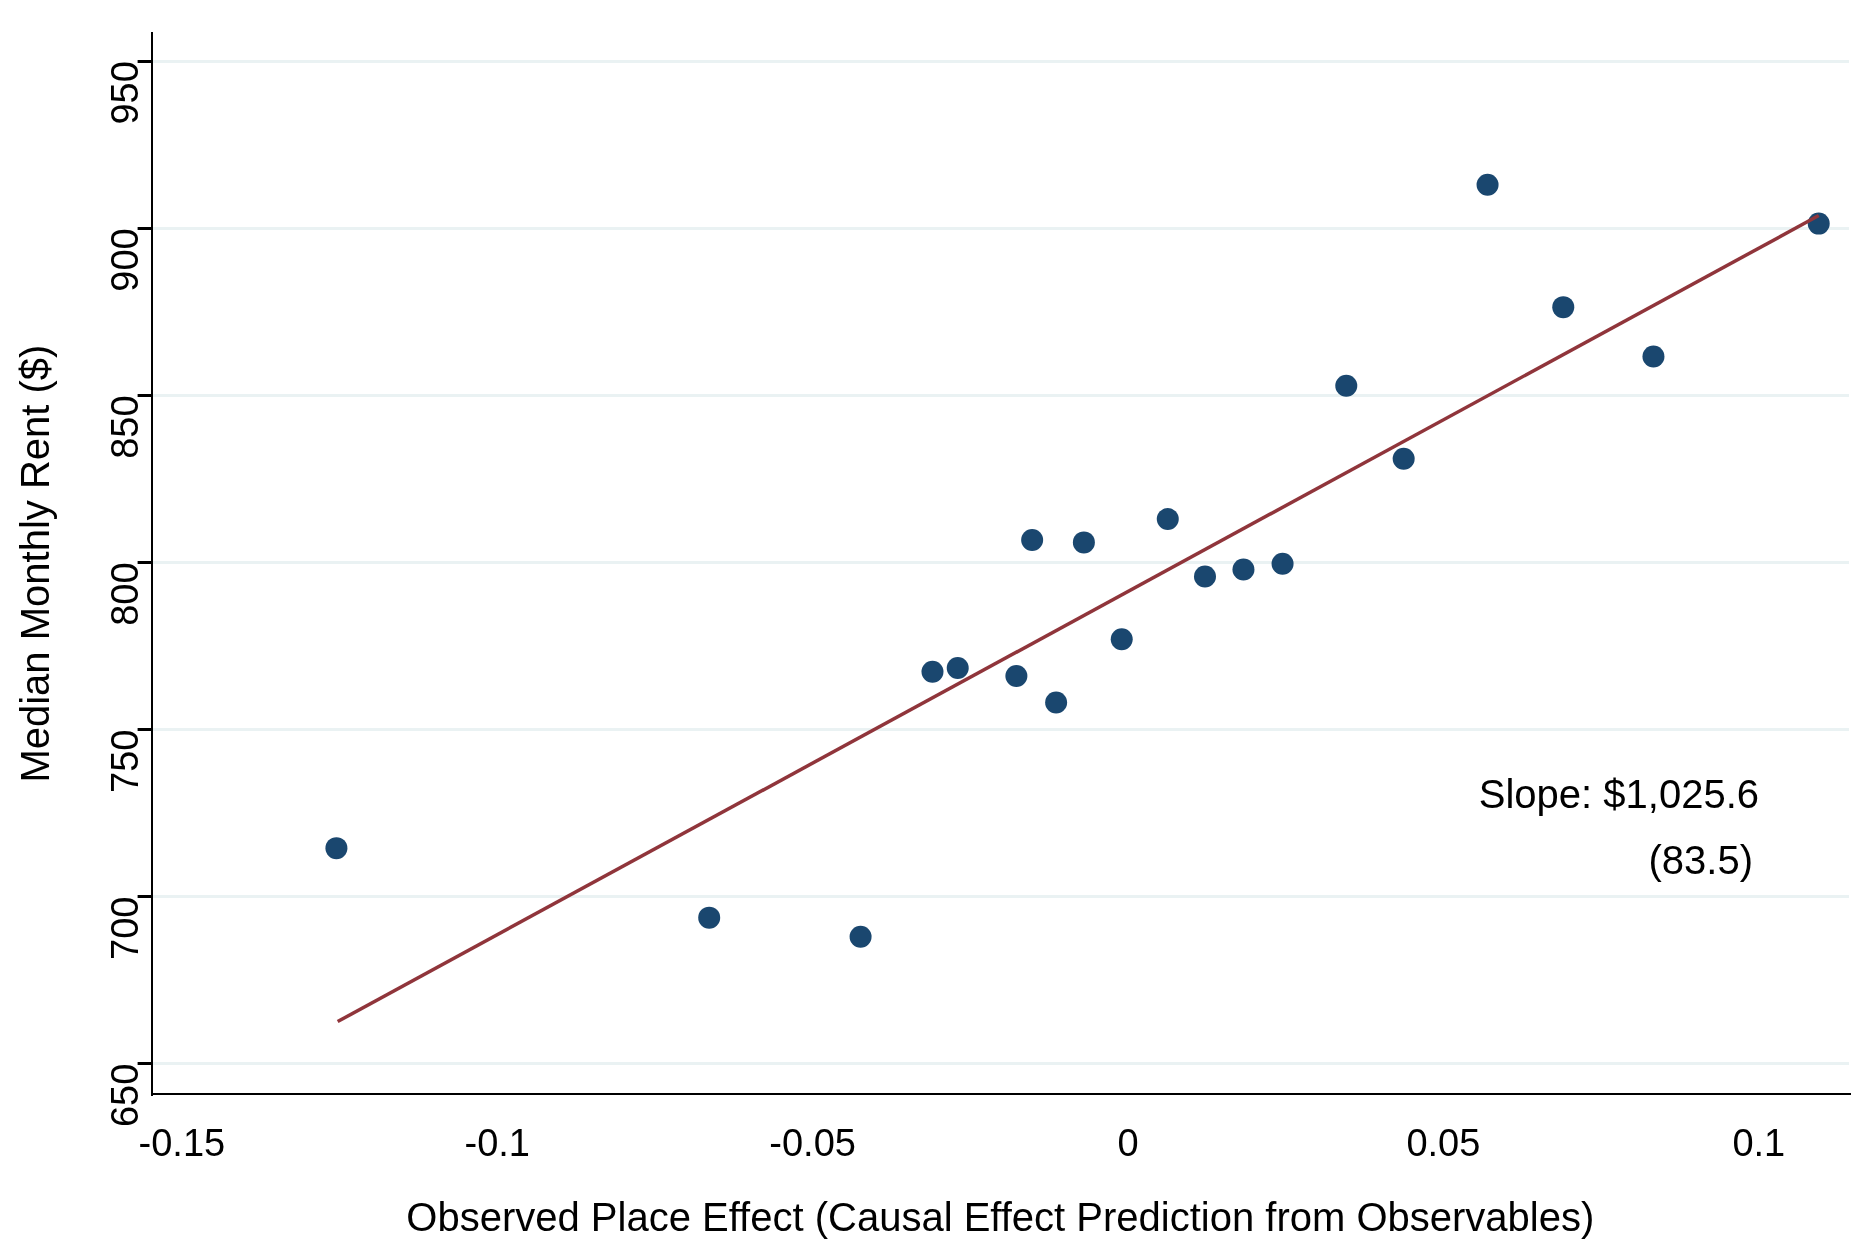 Image resolution: width=1860 pixels, height=1252 pixels. Describe the element at coordinates (812, 1142) in the screenshot. I see `x-tick-label: -0.05` at that location.